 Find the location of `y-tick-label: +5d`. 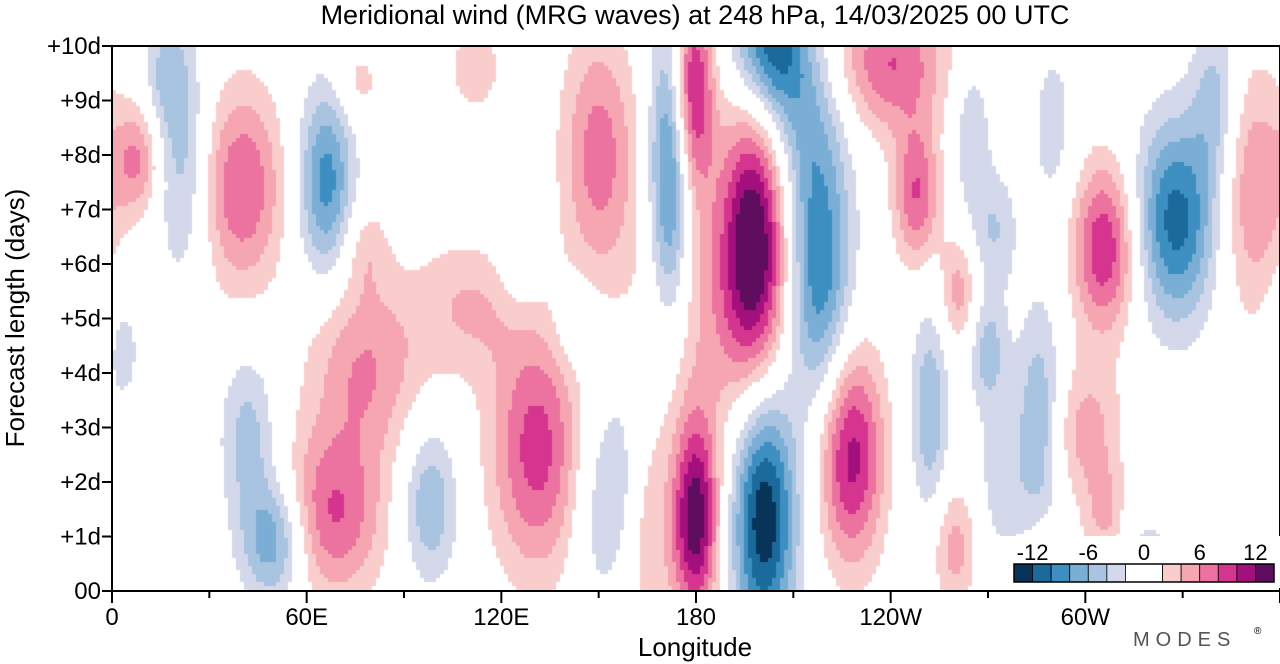

y-tick-label: +5d is located at coordinates (80, 319).